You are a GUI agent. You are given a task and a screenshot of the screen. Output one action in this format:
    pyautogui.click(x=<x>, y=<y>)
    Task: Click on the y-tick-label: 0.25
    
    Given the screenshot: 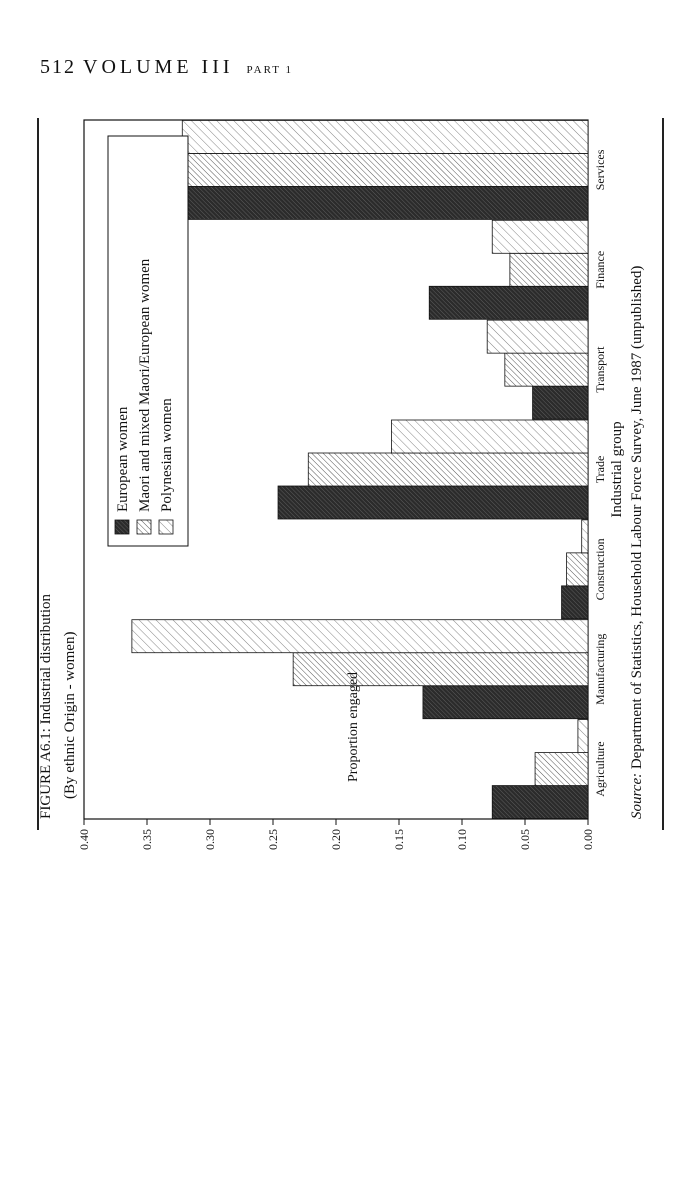 What is the action you would take?
    pyautogui.click(x=273, y=839)
    